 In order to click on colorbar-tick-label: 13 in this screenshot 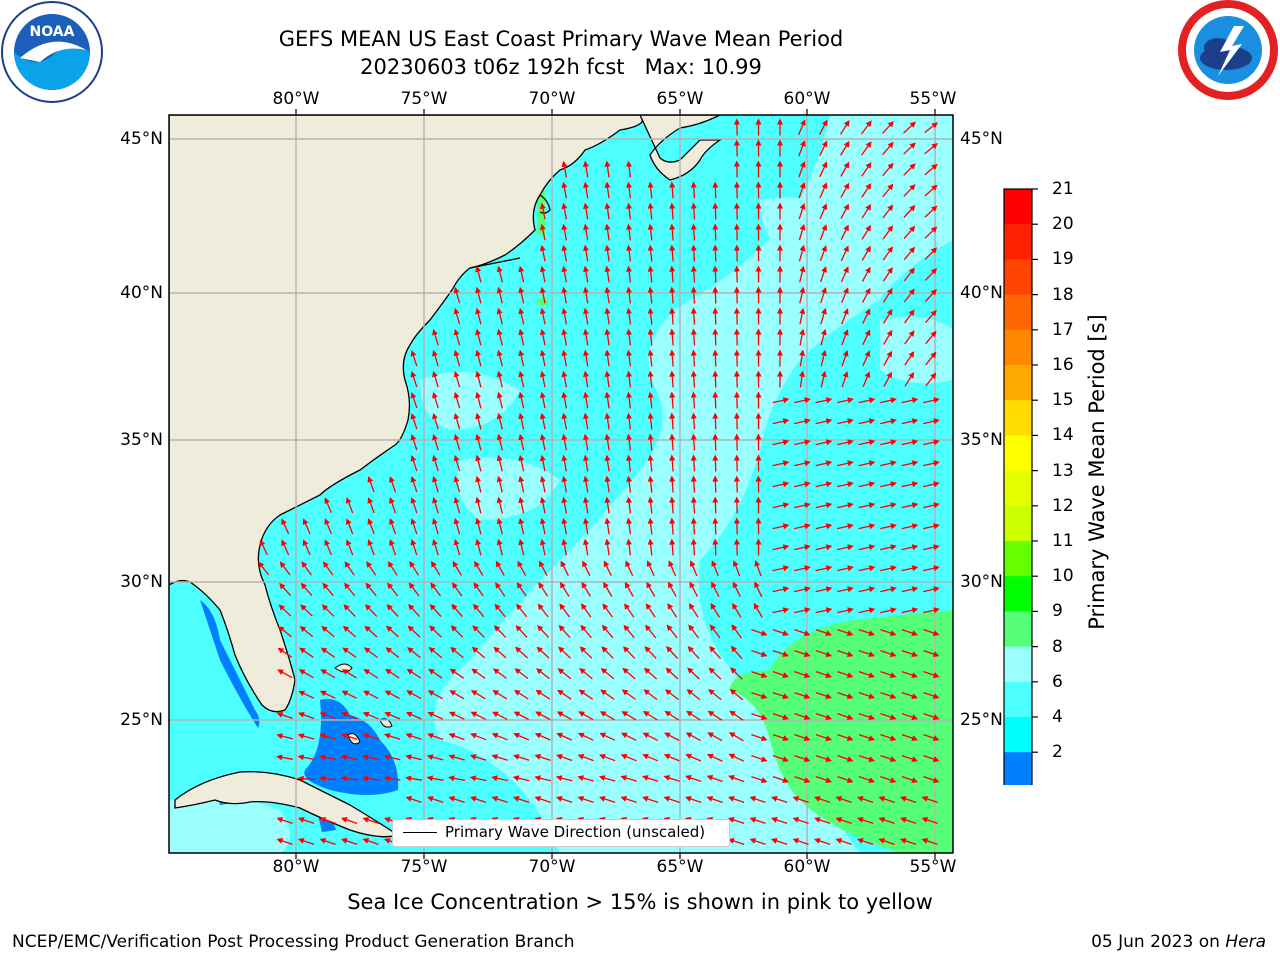, I will do `click(1063, 470)`.